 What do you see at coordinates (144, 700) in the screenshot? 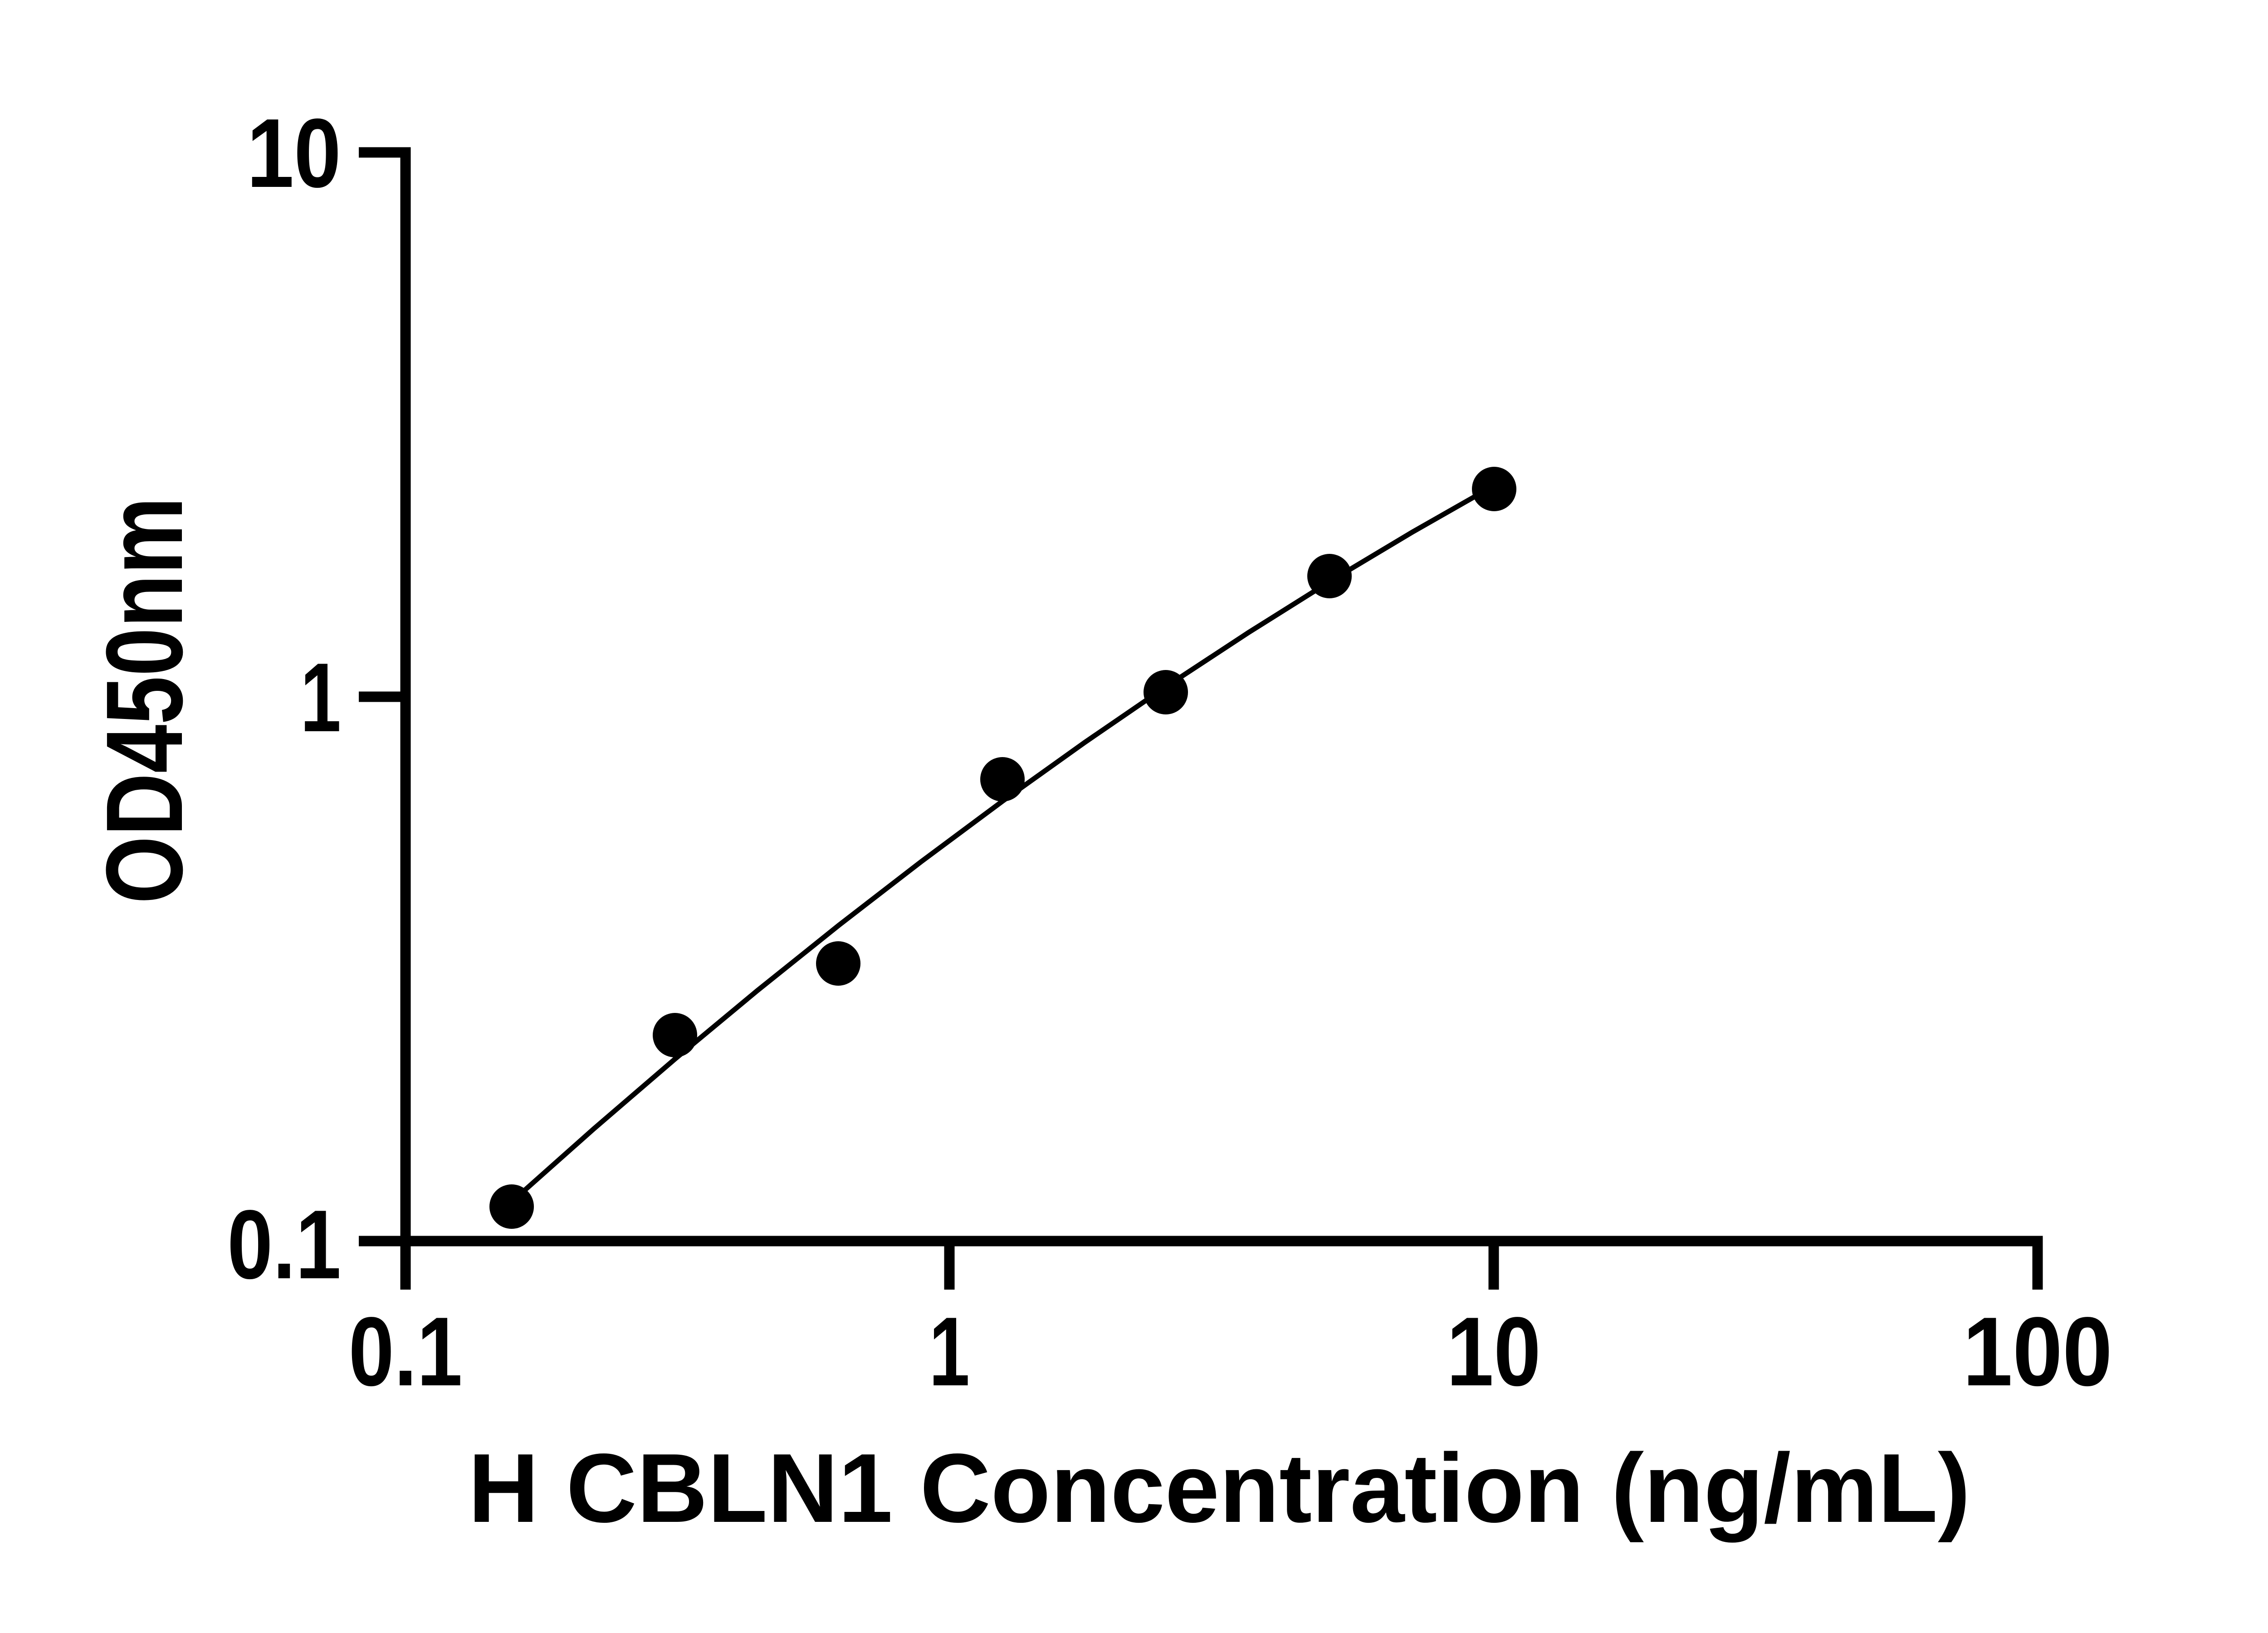
I see `svg-text: OD450nm` at bounding box center [144, 700].